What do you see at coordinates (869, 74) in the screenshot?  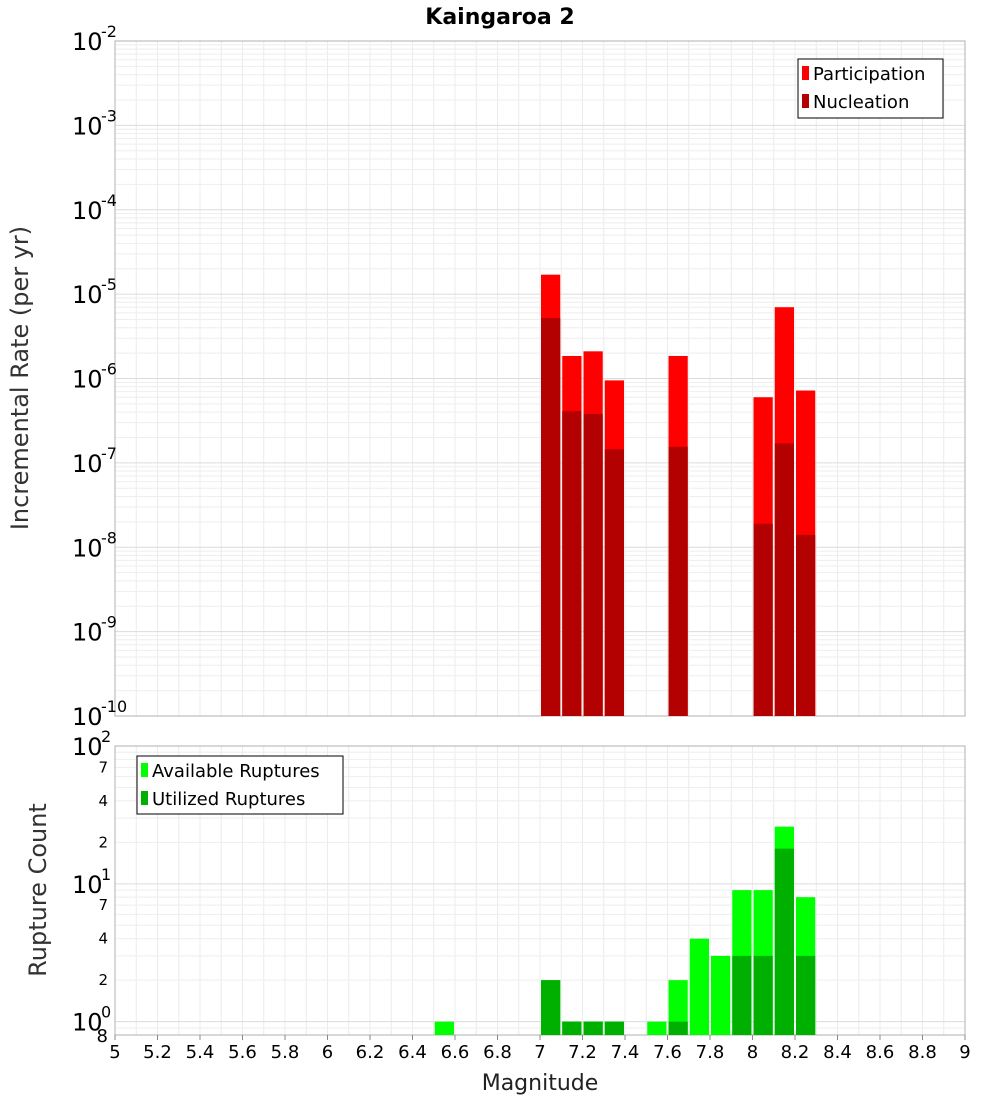 I see `legend-label-participation: Participation` at bounding box center [869, 74].